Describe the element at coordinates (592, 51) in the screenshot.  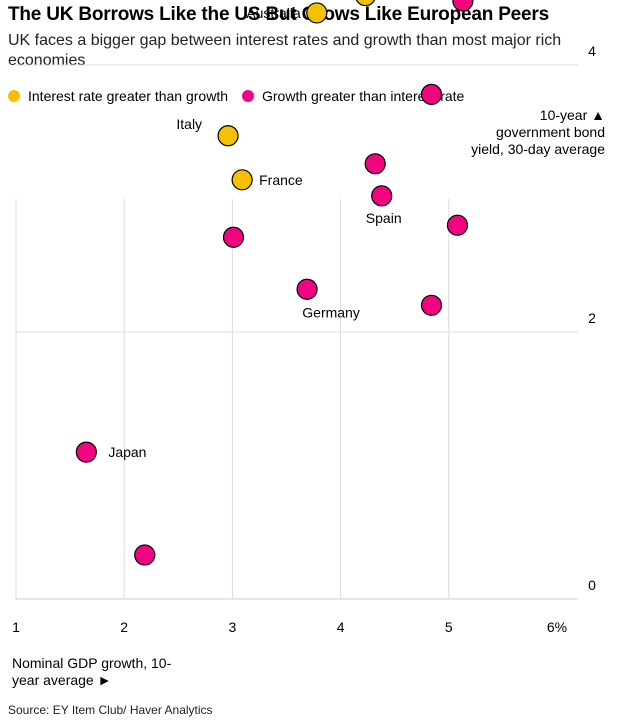
I see `y-tick-label: 4` at that location.